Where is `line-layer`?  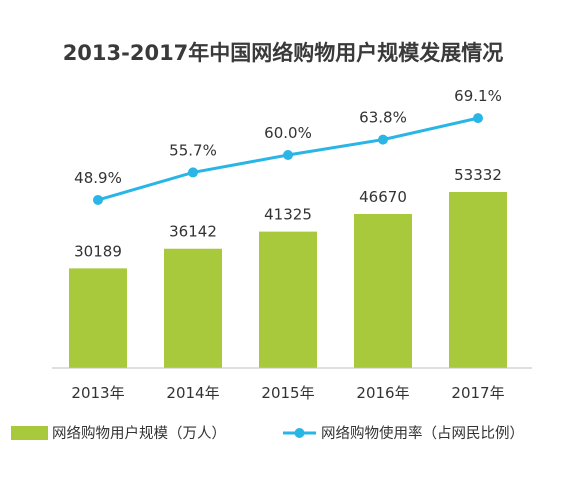
line-layer is located at coordinates (288, 159).